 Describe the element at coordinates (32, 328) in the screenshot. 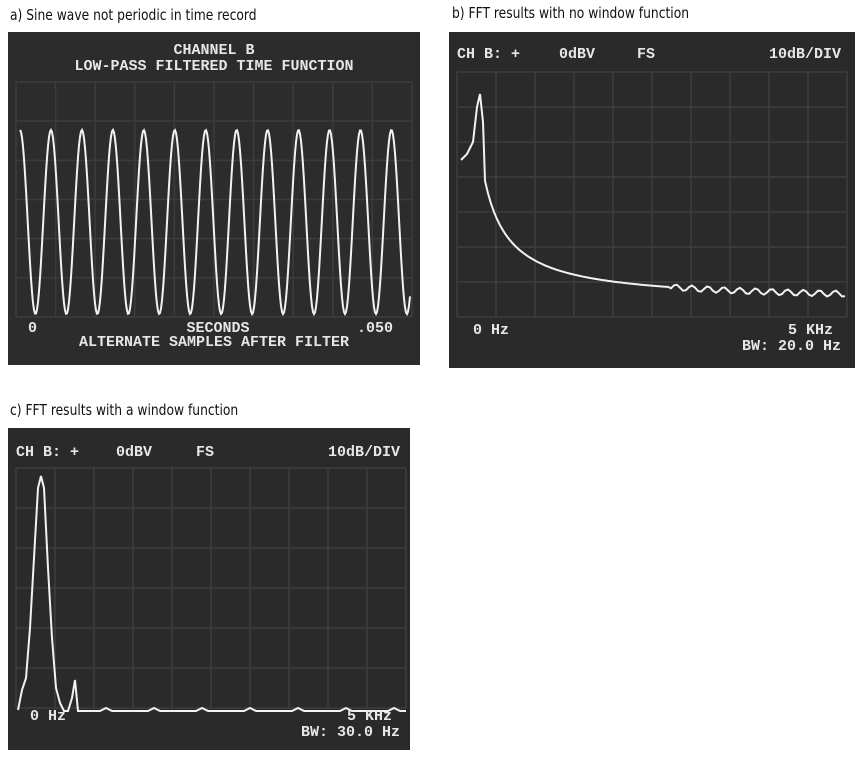

I see `screen-text: 0` at that location.